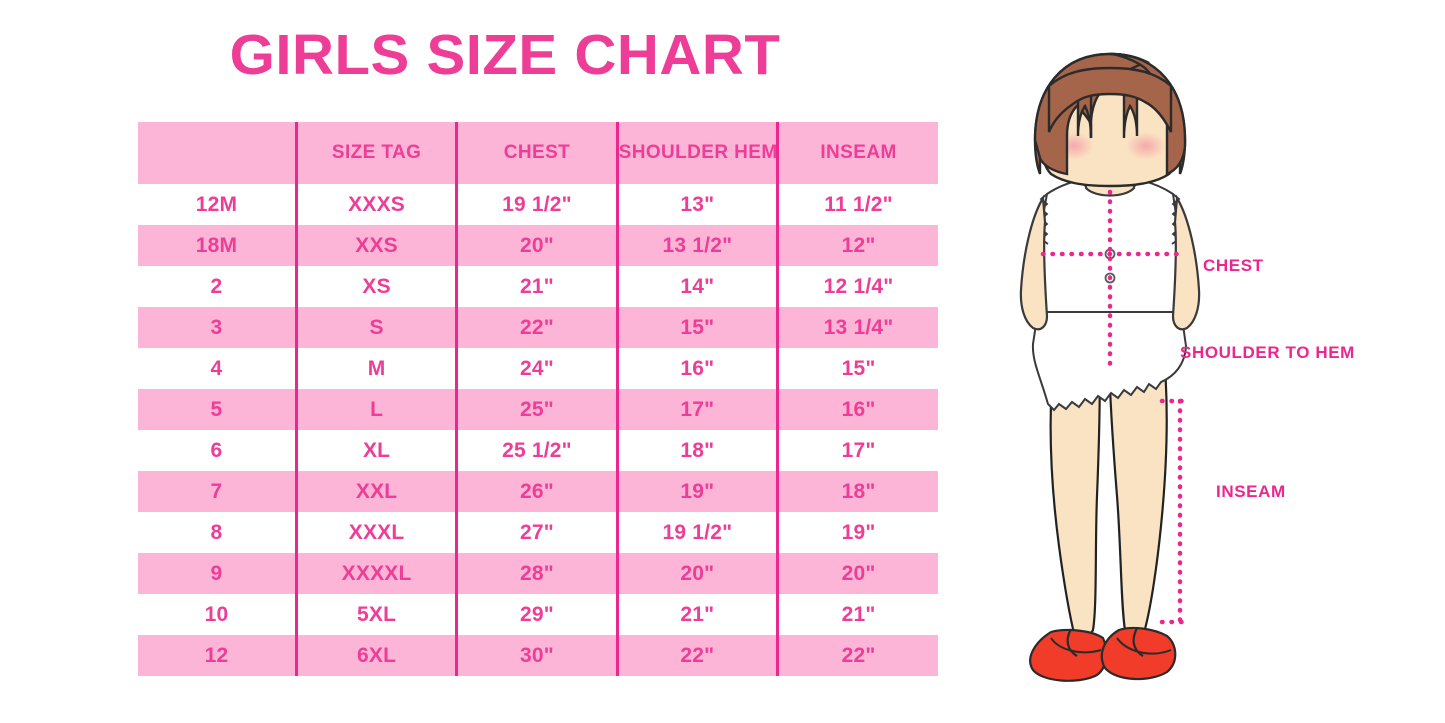 The height and width of the screenshot is (723, 1445). I want to click on table-row: 5 L 25" 17" 16", so click(538, 409).